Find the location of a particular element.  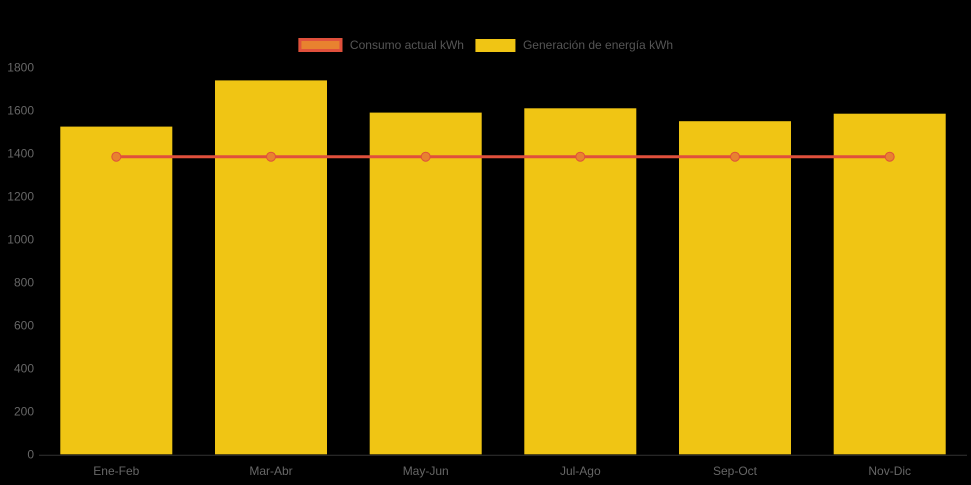

legend-item-consumo-actual: Consumo actual kWh is located at coordinates (380, 45).